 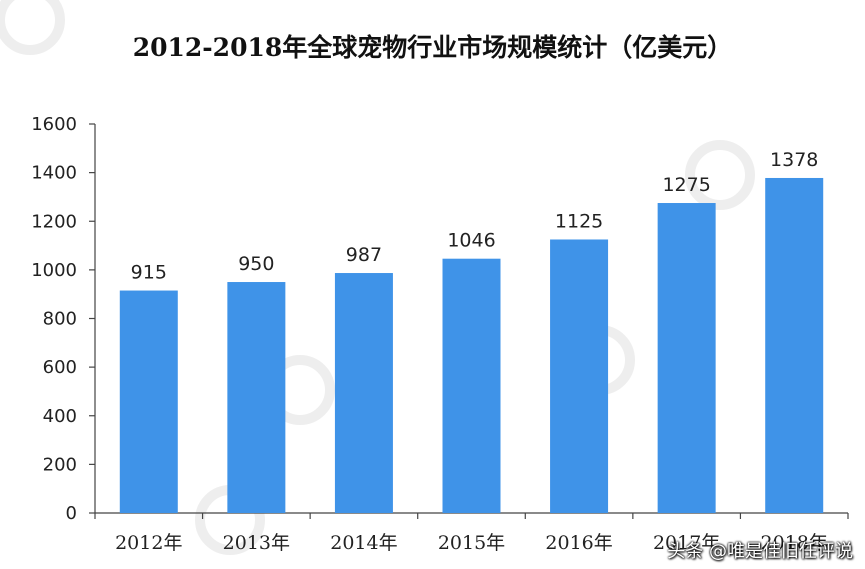 What do you see at coordinates (794, 160) in the screenshot?
I see `data-label: 1378` at bounding box center [794, 160].